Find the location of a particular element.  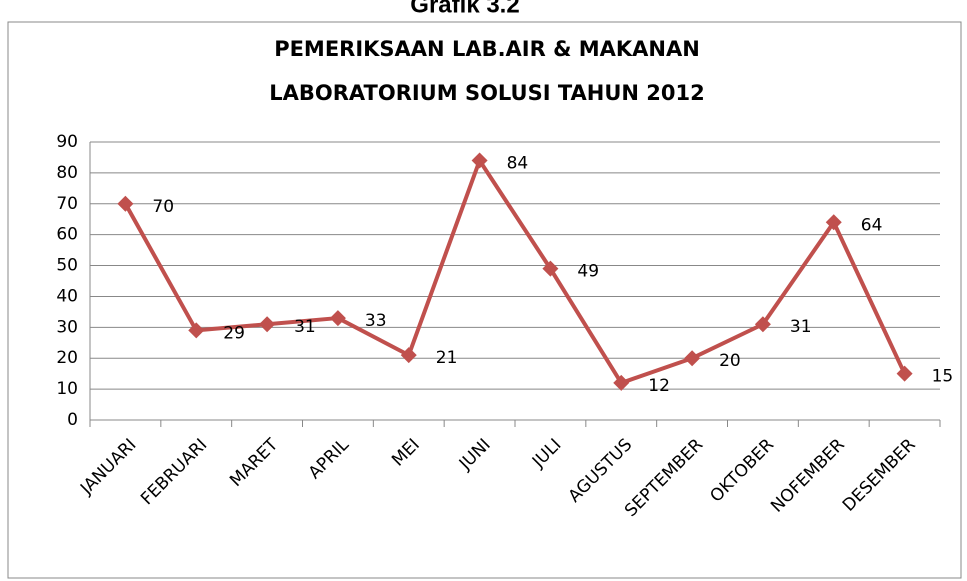

data-label: 20 is located at coordinates (730, 361).